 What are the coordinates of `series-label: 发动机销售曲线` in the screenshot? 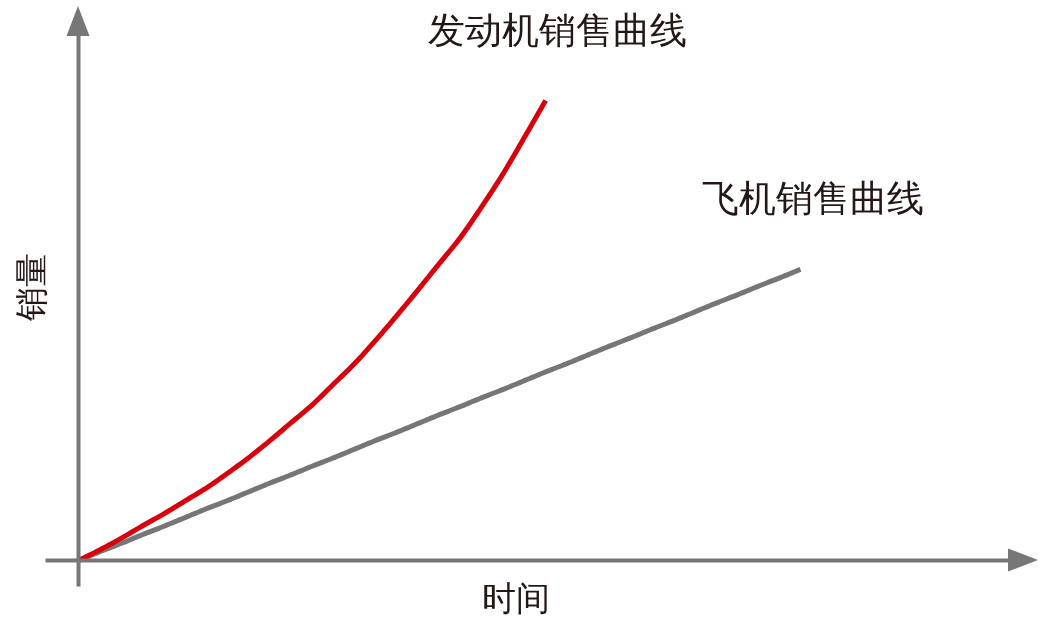 It's located at (558, 30).